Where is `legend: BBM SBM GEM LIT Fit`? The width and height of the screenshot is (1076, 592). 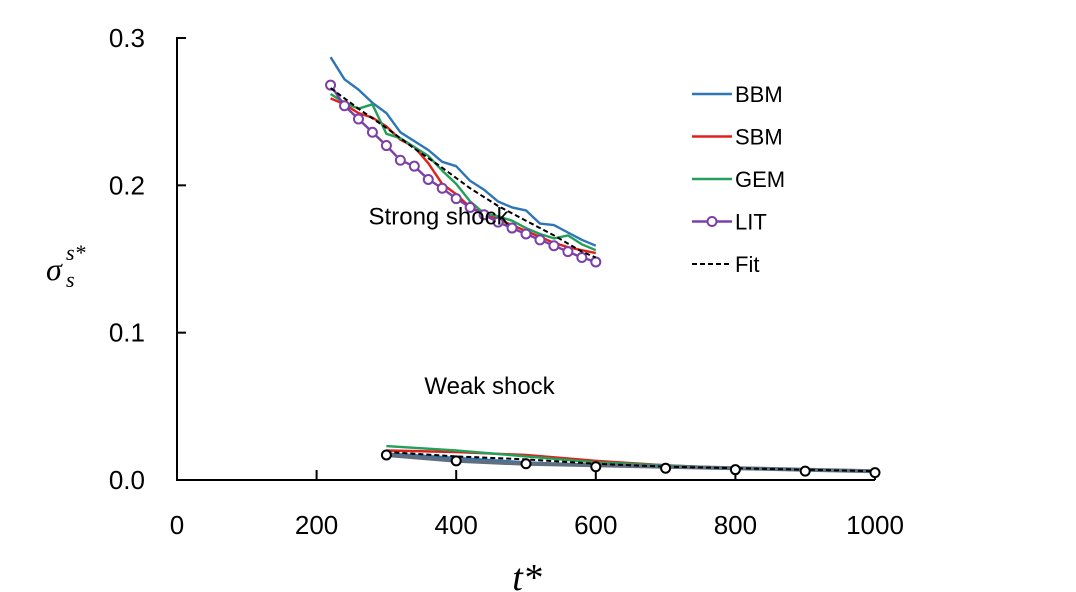 legend: BBM SBM GEM LIT Fit is located at coordinates (738, 179).